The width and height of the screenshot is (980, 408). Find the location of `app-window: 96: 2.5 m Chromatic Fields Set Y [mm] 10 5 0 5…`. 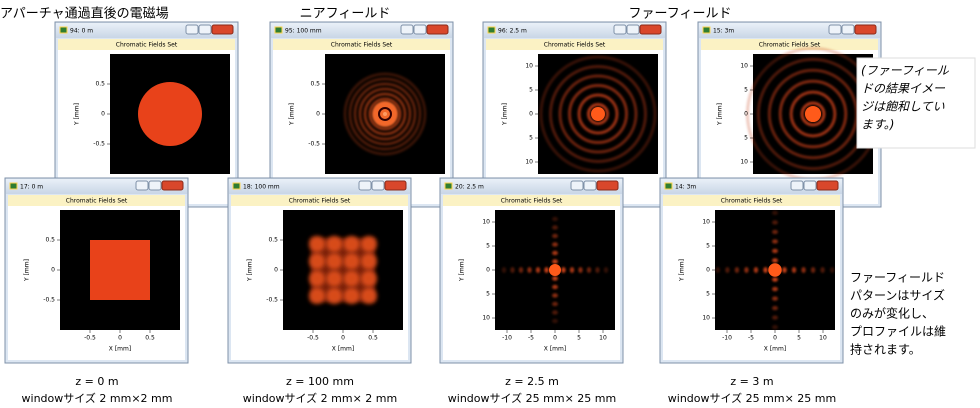

app-window: 96: 2.5 m Chromatic Fields Set Y [mm] 10 5 0 5… is located at coordinates (574, 114).